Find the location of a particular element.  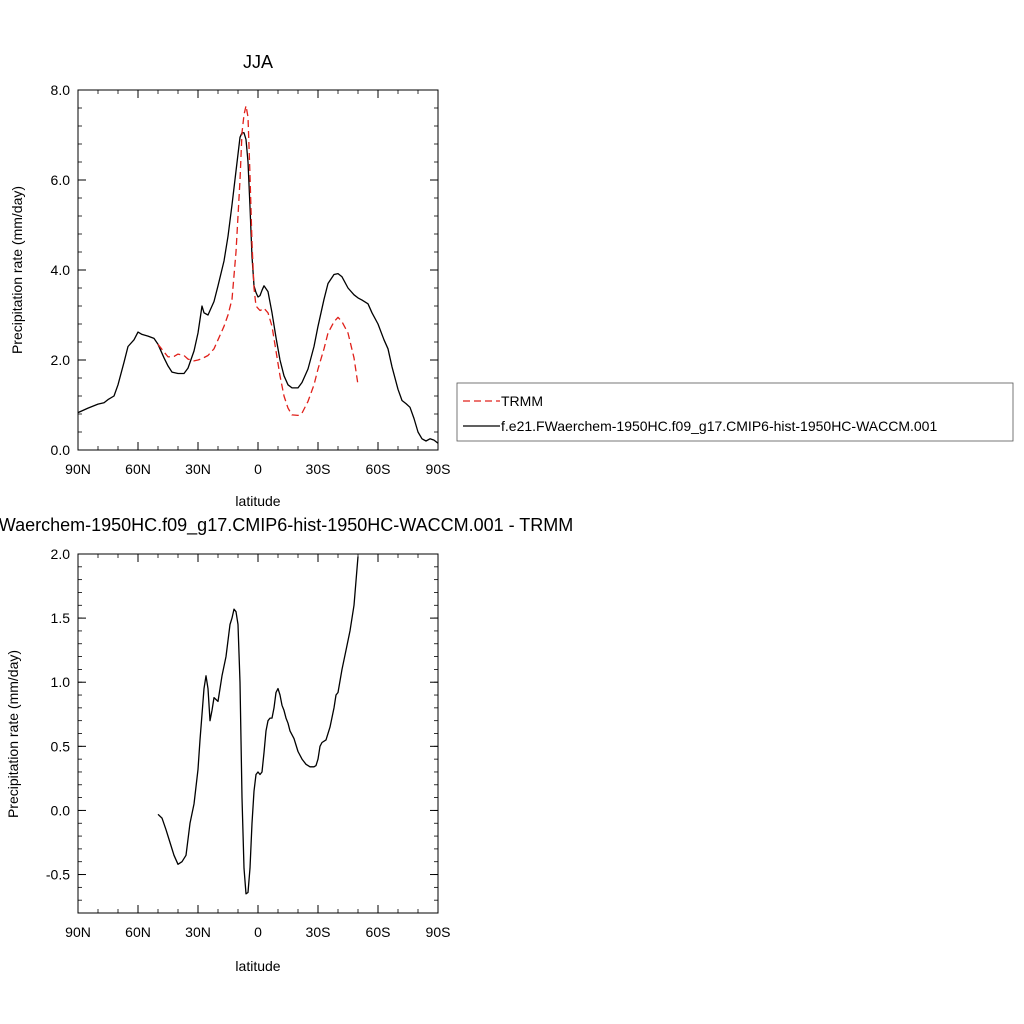

top-series-line-trmm is located at coordinates (258, 261).